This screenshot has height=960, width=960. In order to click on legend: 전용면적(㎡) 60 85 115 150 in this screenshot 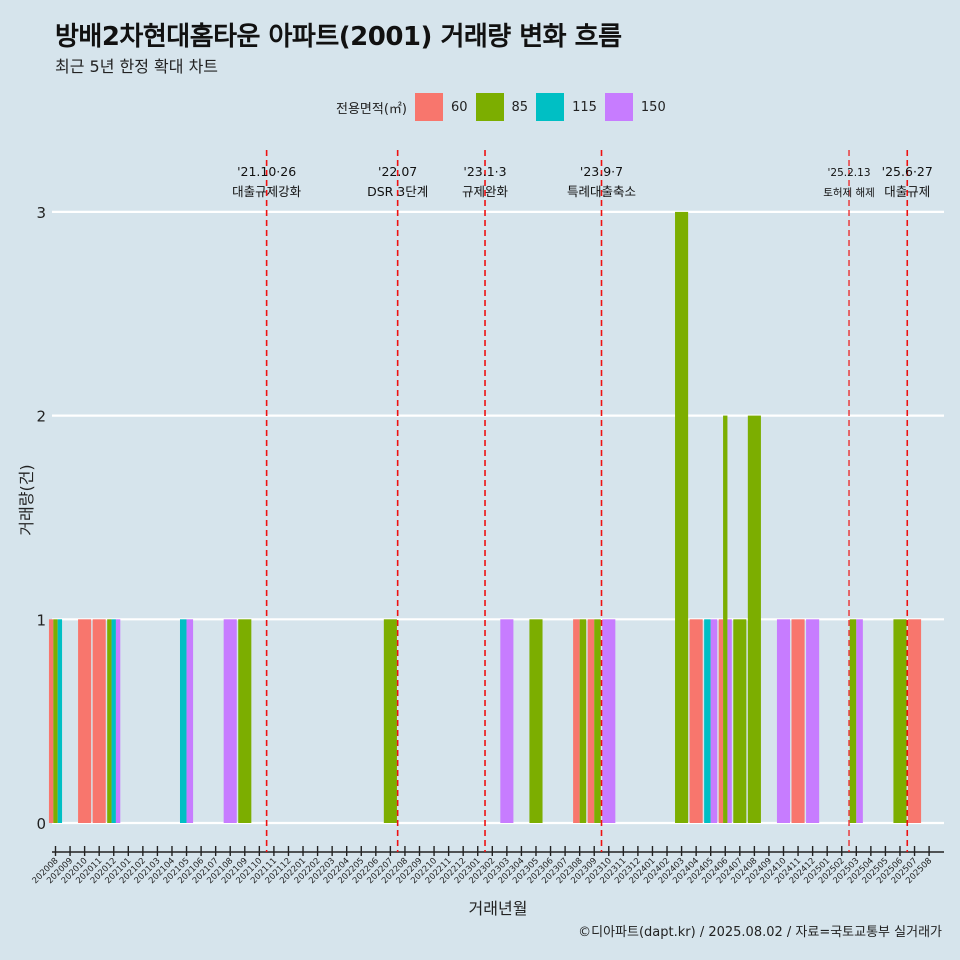, I will do `click(505, 107)`.